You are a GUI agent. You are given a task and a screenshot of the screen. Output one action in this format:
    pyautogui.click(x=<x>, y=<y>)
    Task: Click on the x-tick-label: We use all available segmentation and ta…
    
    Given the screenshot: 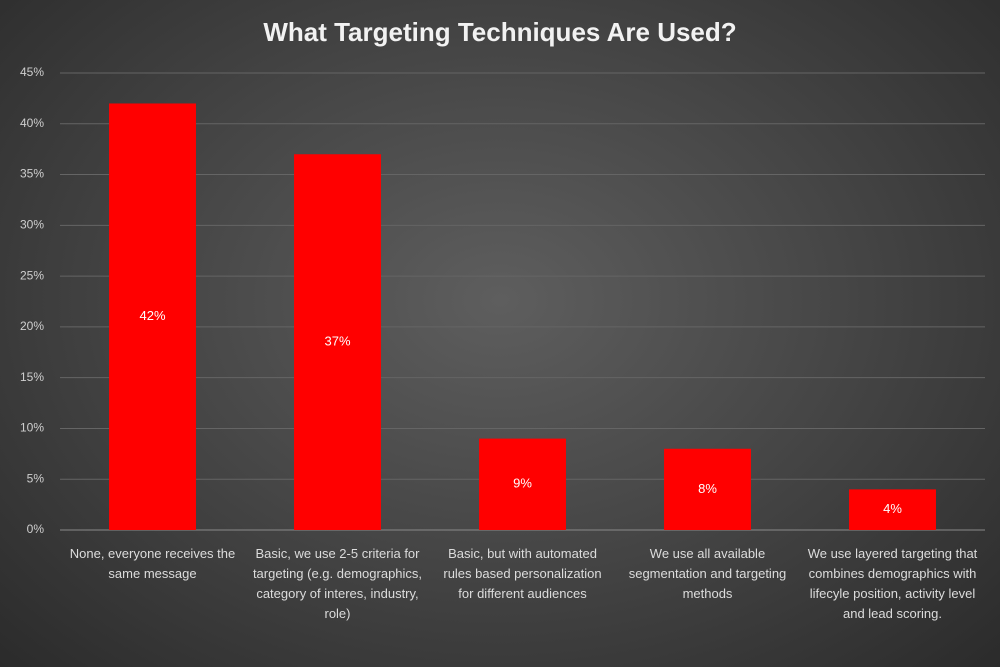 What is the action you would take?
    pyautogui.click(x=707, y=573)
    